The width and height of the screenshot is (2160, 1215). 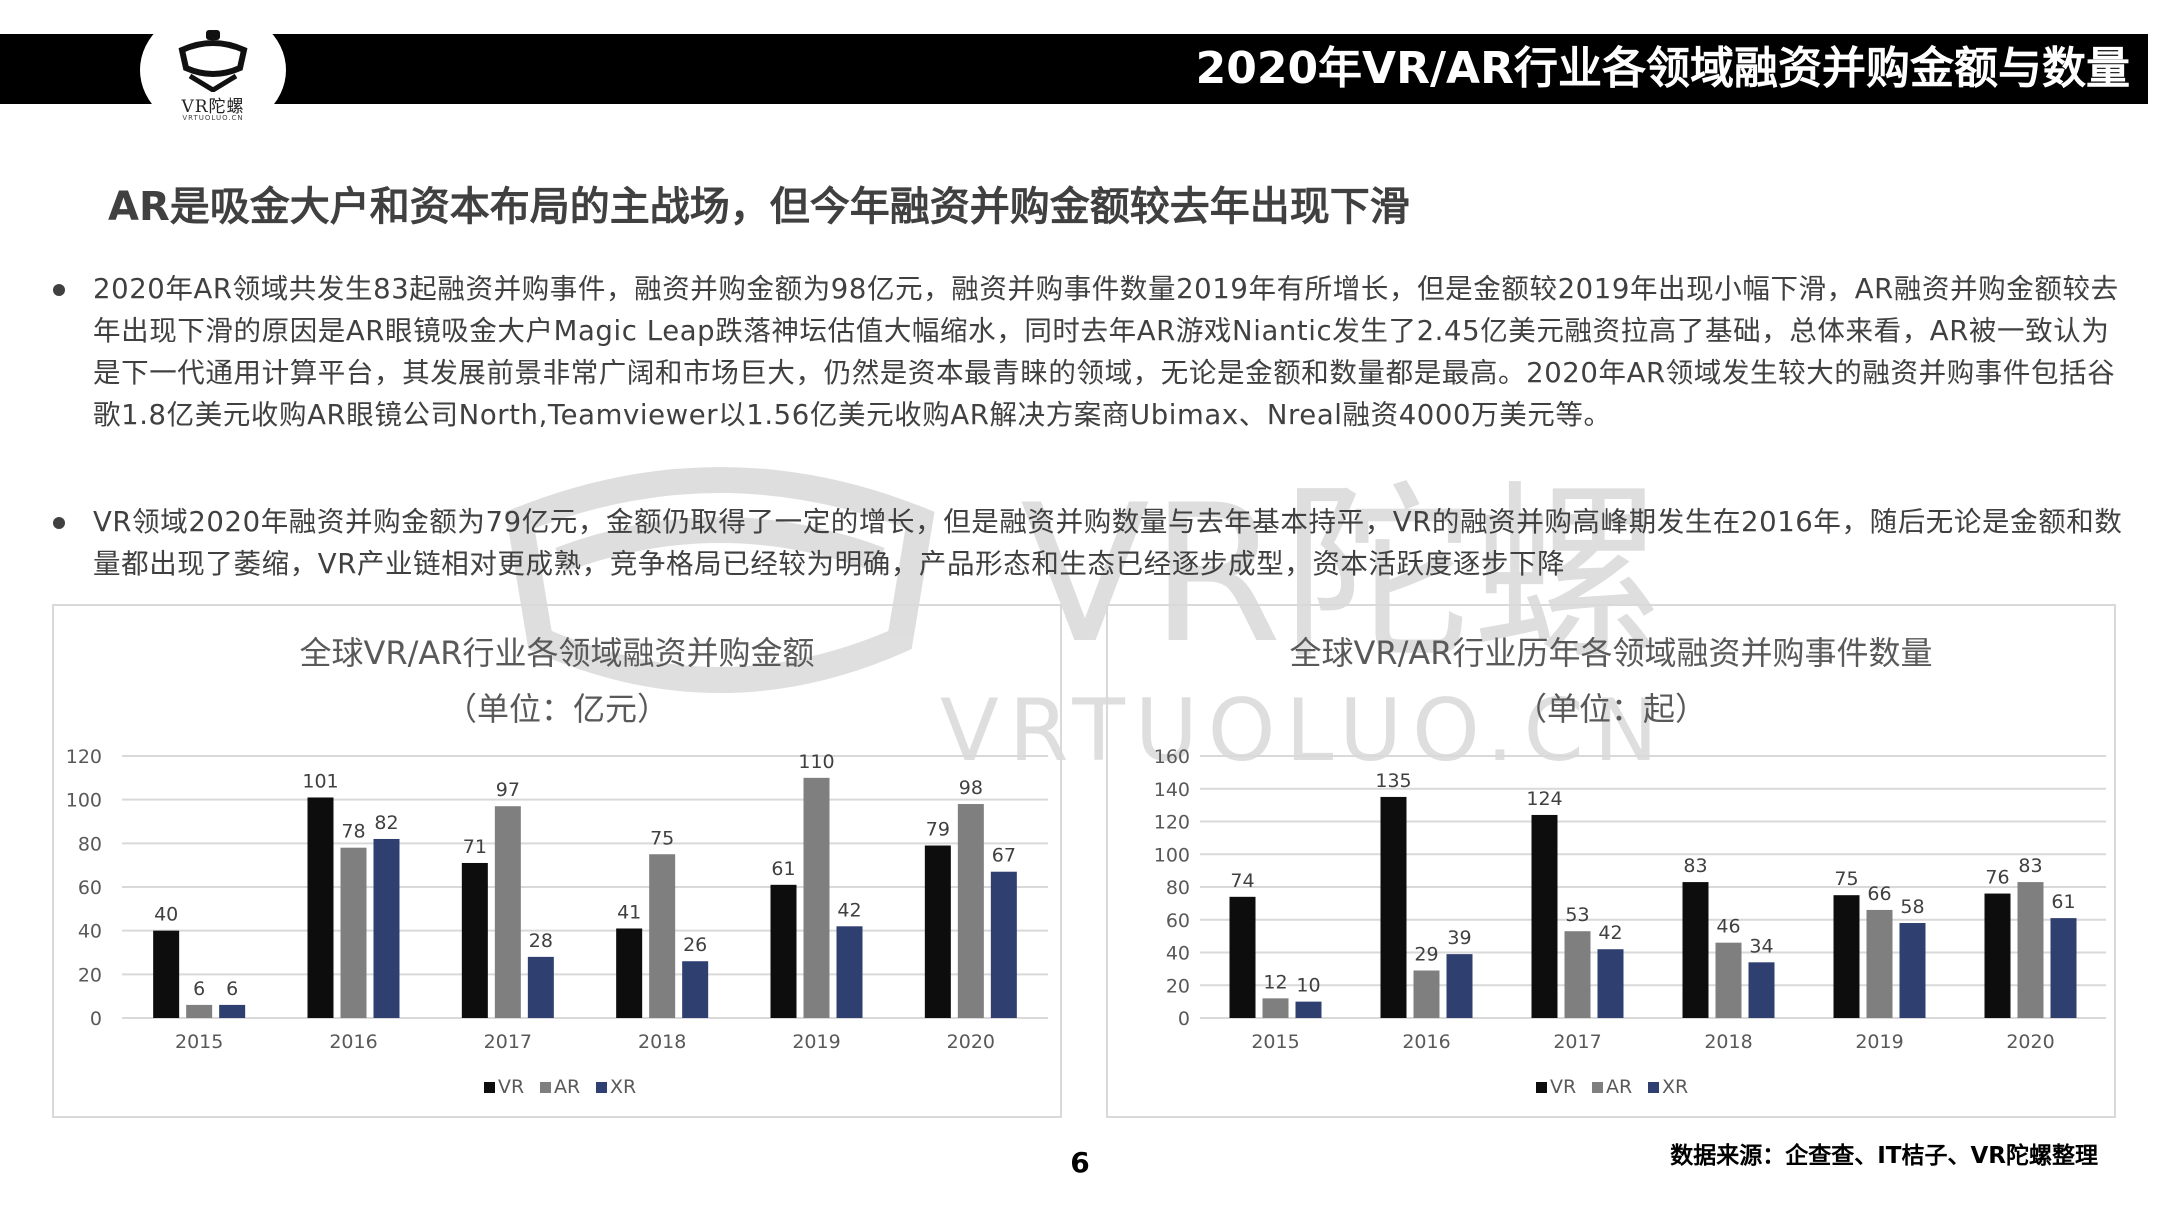 What do you see at coordinates (1172, 790) in the screenshot?
I see `y-tick-label: 140` at bounding box center [1172, 790].